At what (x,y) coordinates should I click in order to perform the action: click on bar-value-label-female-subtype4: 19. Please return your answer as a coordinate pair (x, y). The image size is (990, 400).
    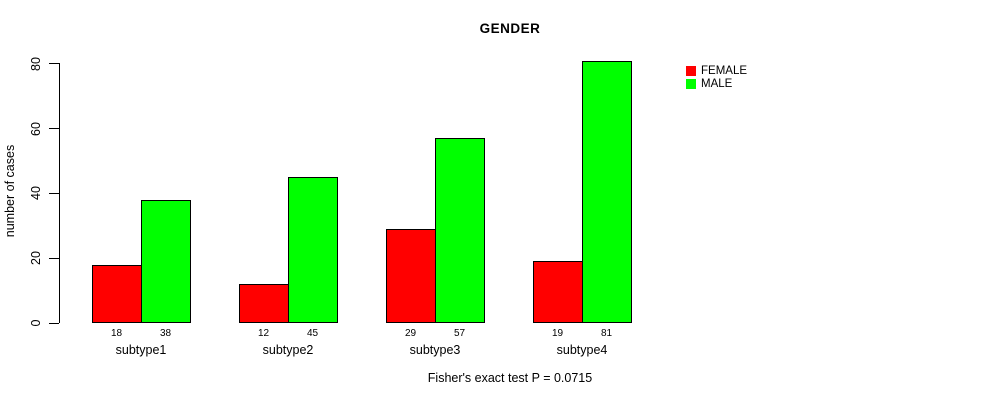
    Looking at the image, I should click on (557, 333).